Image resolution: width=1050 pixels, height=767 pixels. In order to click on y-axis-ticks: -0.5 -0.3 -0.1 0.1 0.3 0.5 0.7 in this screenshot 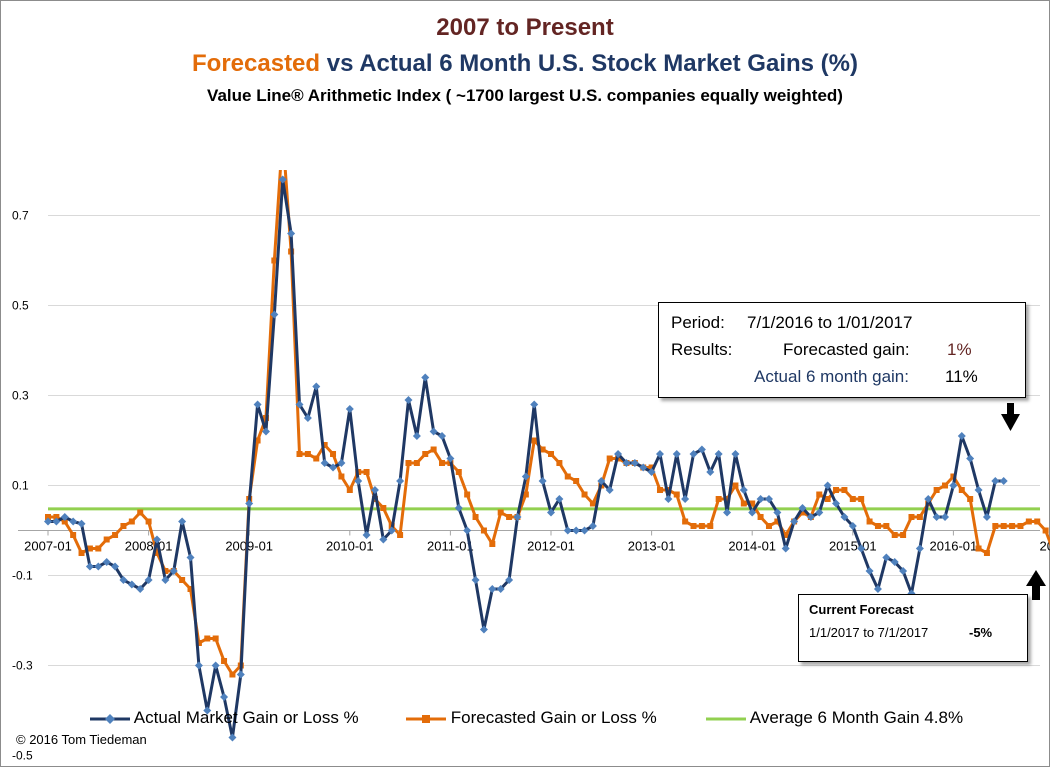, I will do `click(22, 486)`.